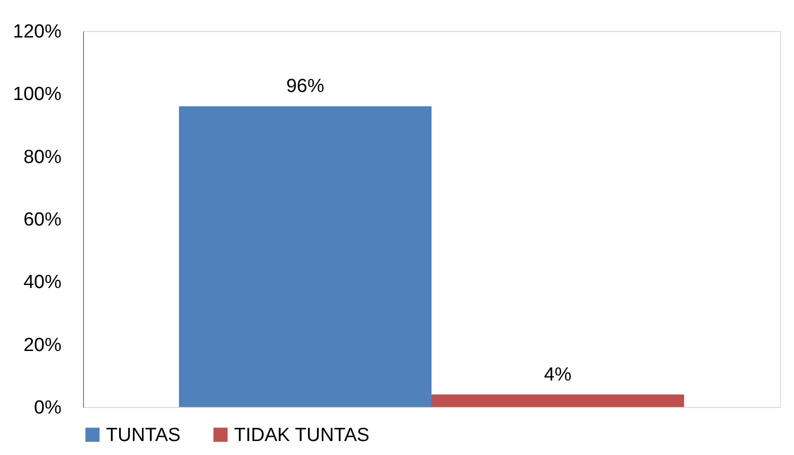 The image size is (794, 455). I want to click on data-label: 96%, so click(305, 87).